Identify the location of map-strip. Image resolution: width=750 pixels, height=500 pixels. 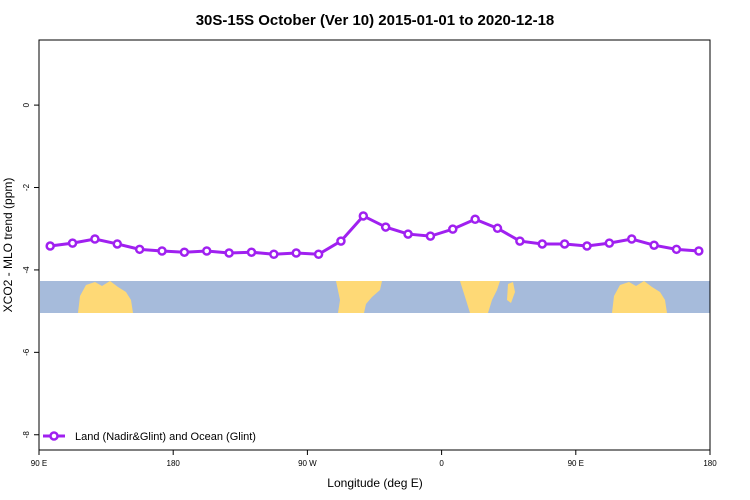
(375, 297).